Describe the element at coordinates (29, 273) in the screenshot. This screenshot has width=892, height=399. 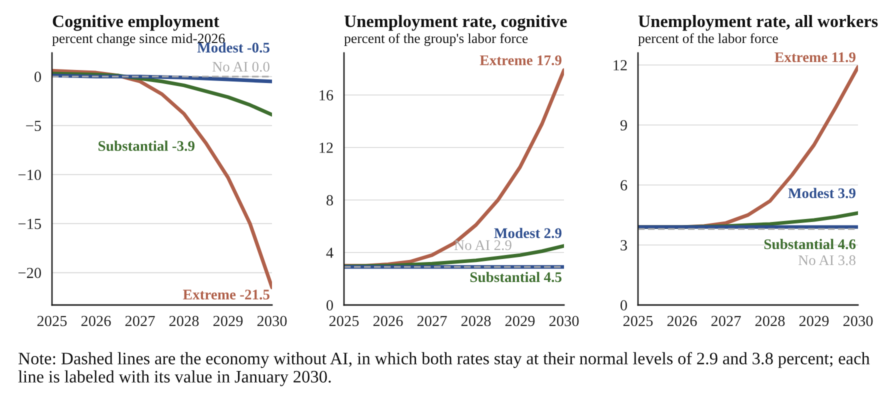
I see `y-tick-label: −20` at that location.